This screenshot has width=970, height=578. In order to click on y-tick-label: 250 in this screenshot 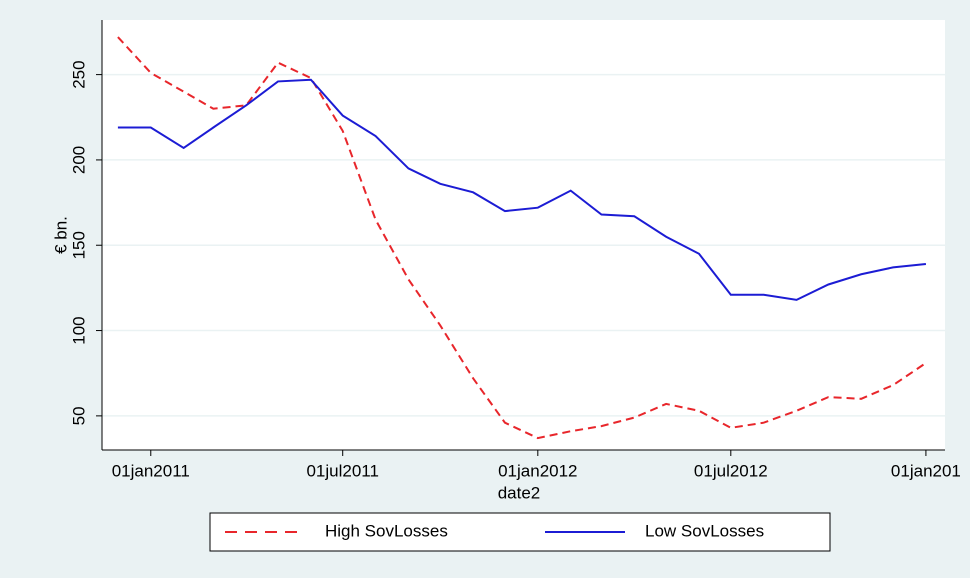, I will do `click(78, 74)`.